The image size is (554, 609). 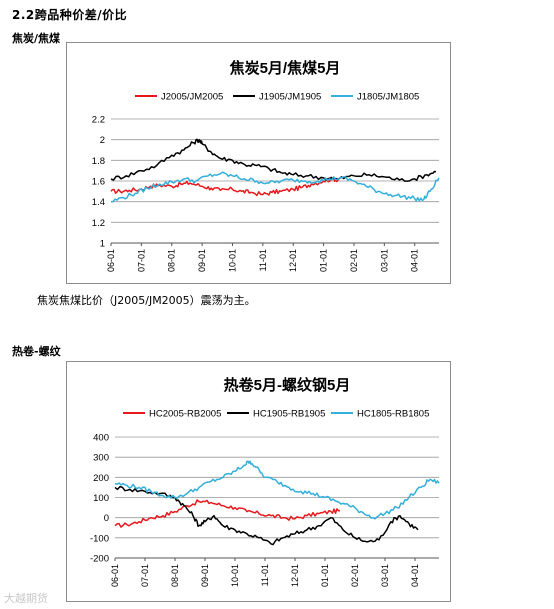 I want to click on hc-rb-ytick-1: -100, so click(x=99, y=538).